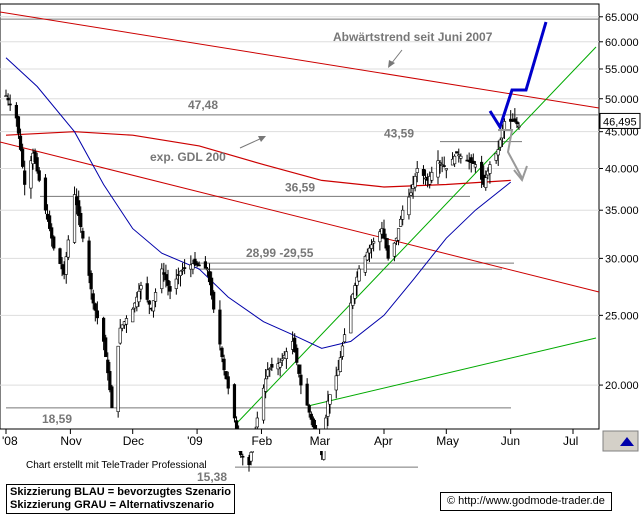 The image size is (641, 531). Describe the element at coordinates (57, 419) in the screenshot. I see `price-level-label: 18,59` at that location.